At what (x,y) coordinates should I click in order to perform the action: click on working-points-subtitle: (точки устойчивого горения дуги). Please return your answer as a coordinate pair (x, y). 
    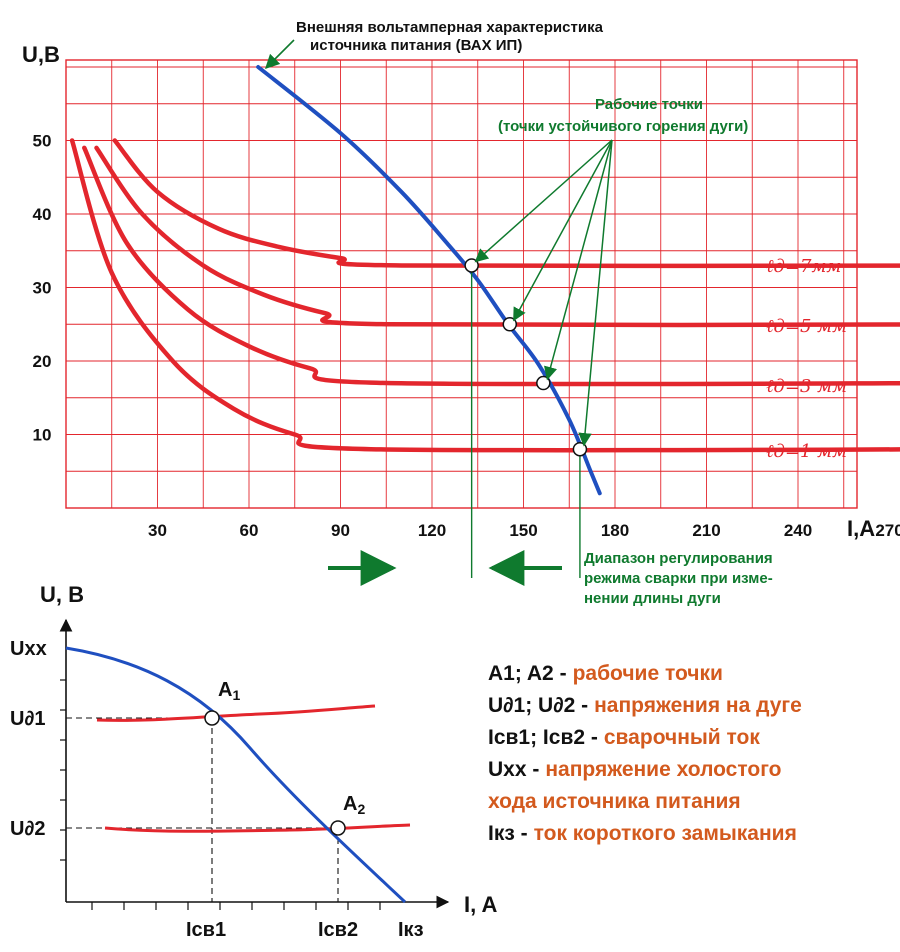
    Looking at the image, I should click on (623, 126).